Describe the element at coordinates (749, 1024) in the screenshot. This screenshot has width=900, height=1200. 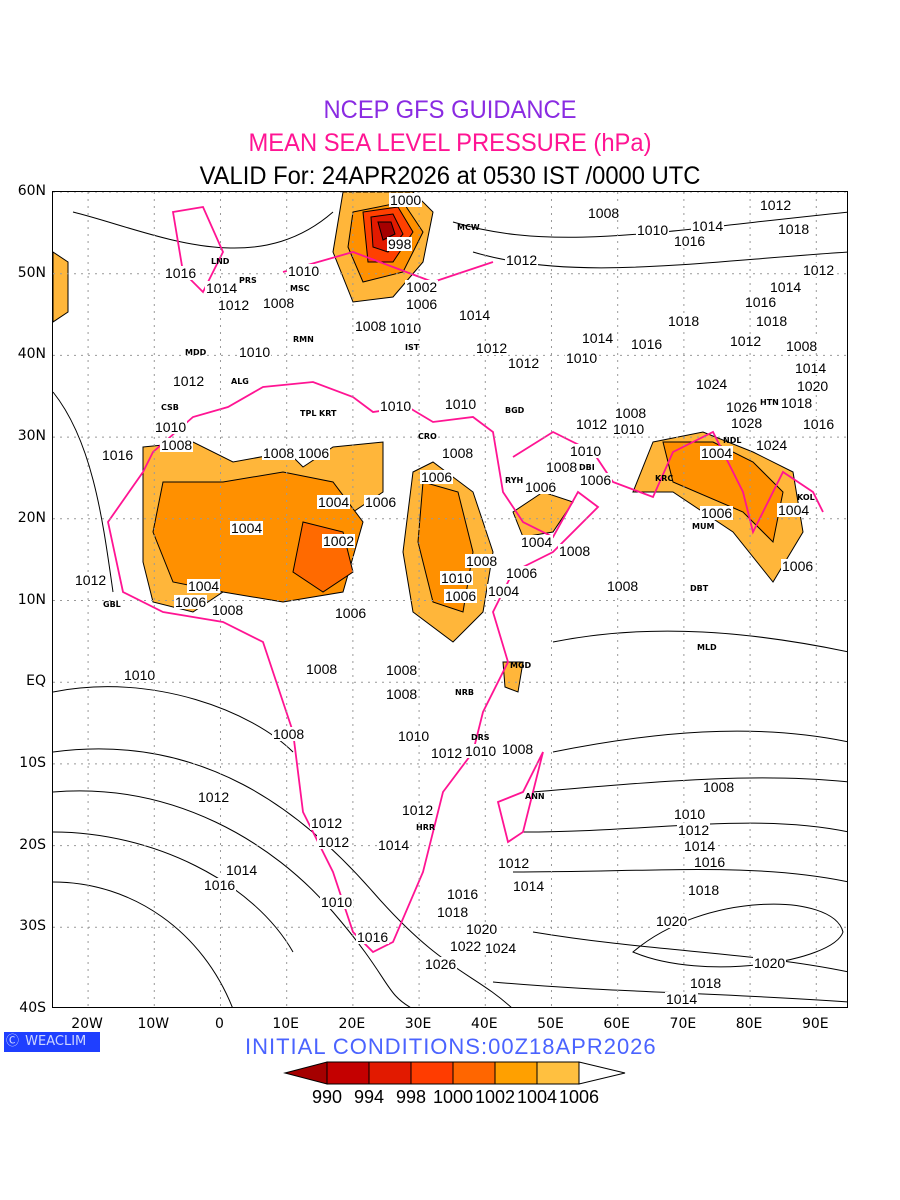
I see `lon-tick-label: 80E` at that location.